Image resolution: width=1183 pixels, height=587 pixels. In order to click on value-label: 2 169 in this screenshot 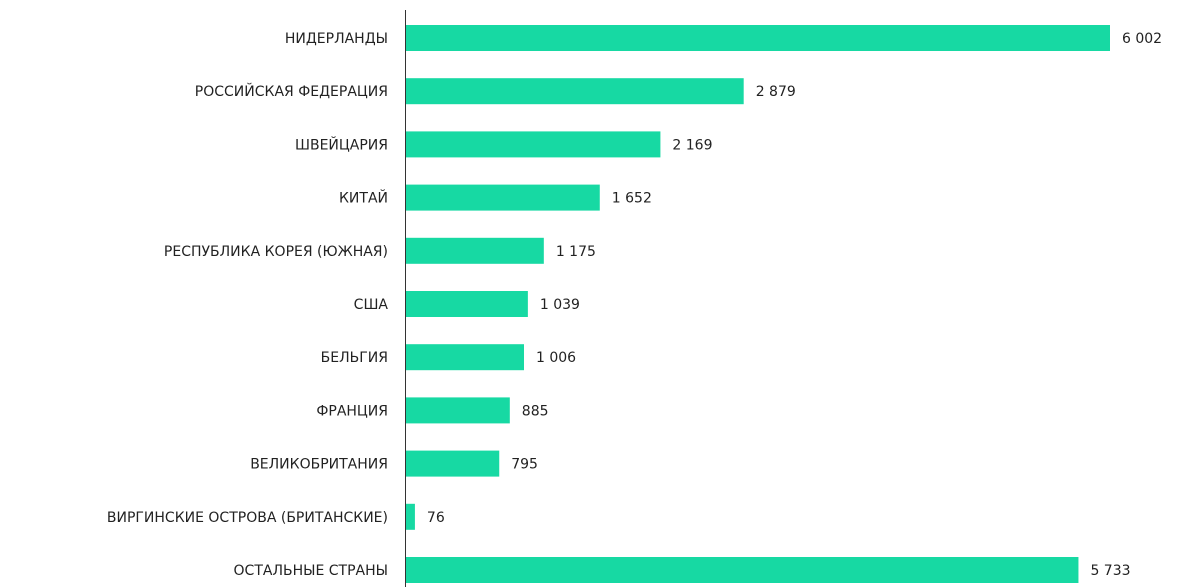, I will do `click(692, 145)`.